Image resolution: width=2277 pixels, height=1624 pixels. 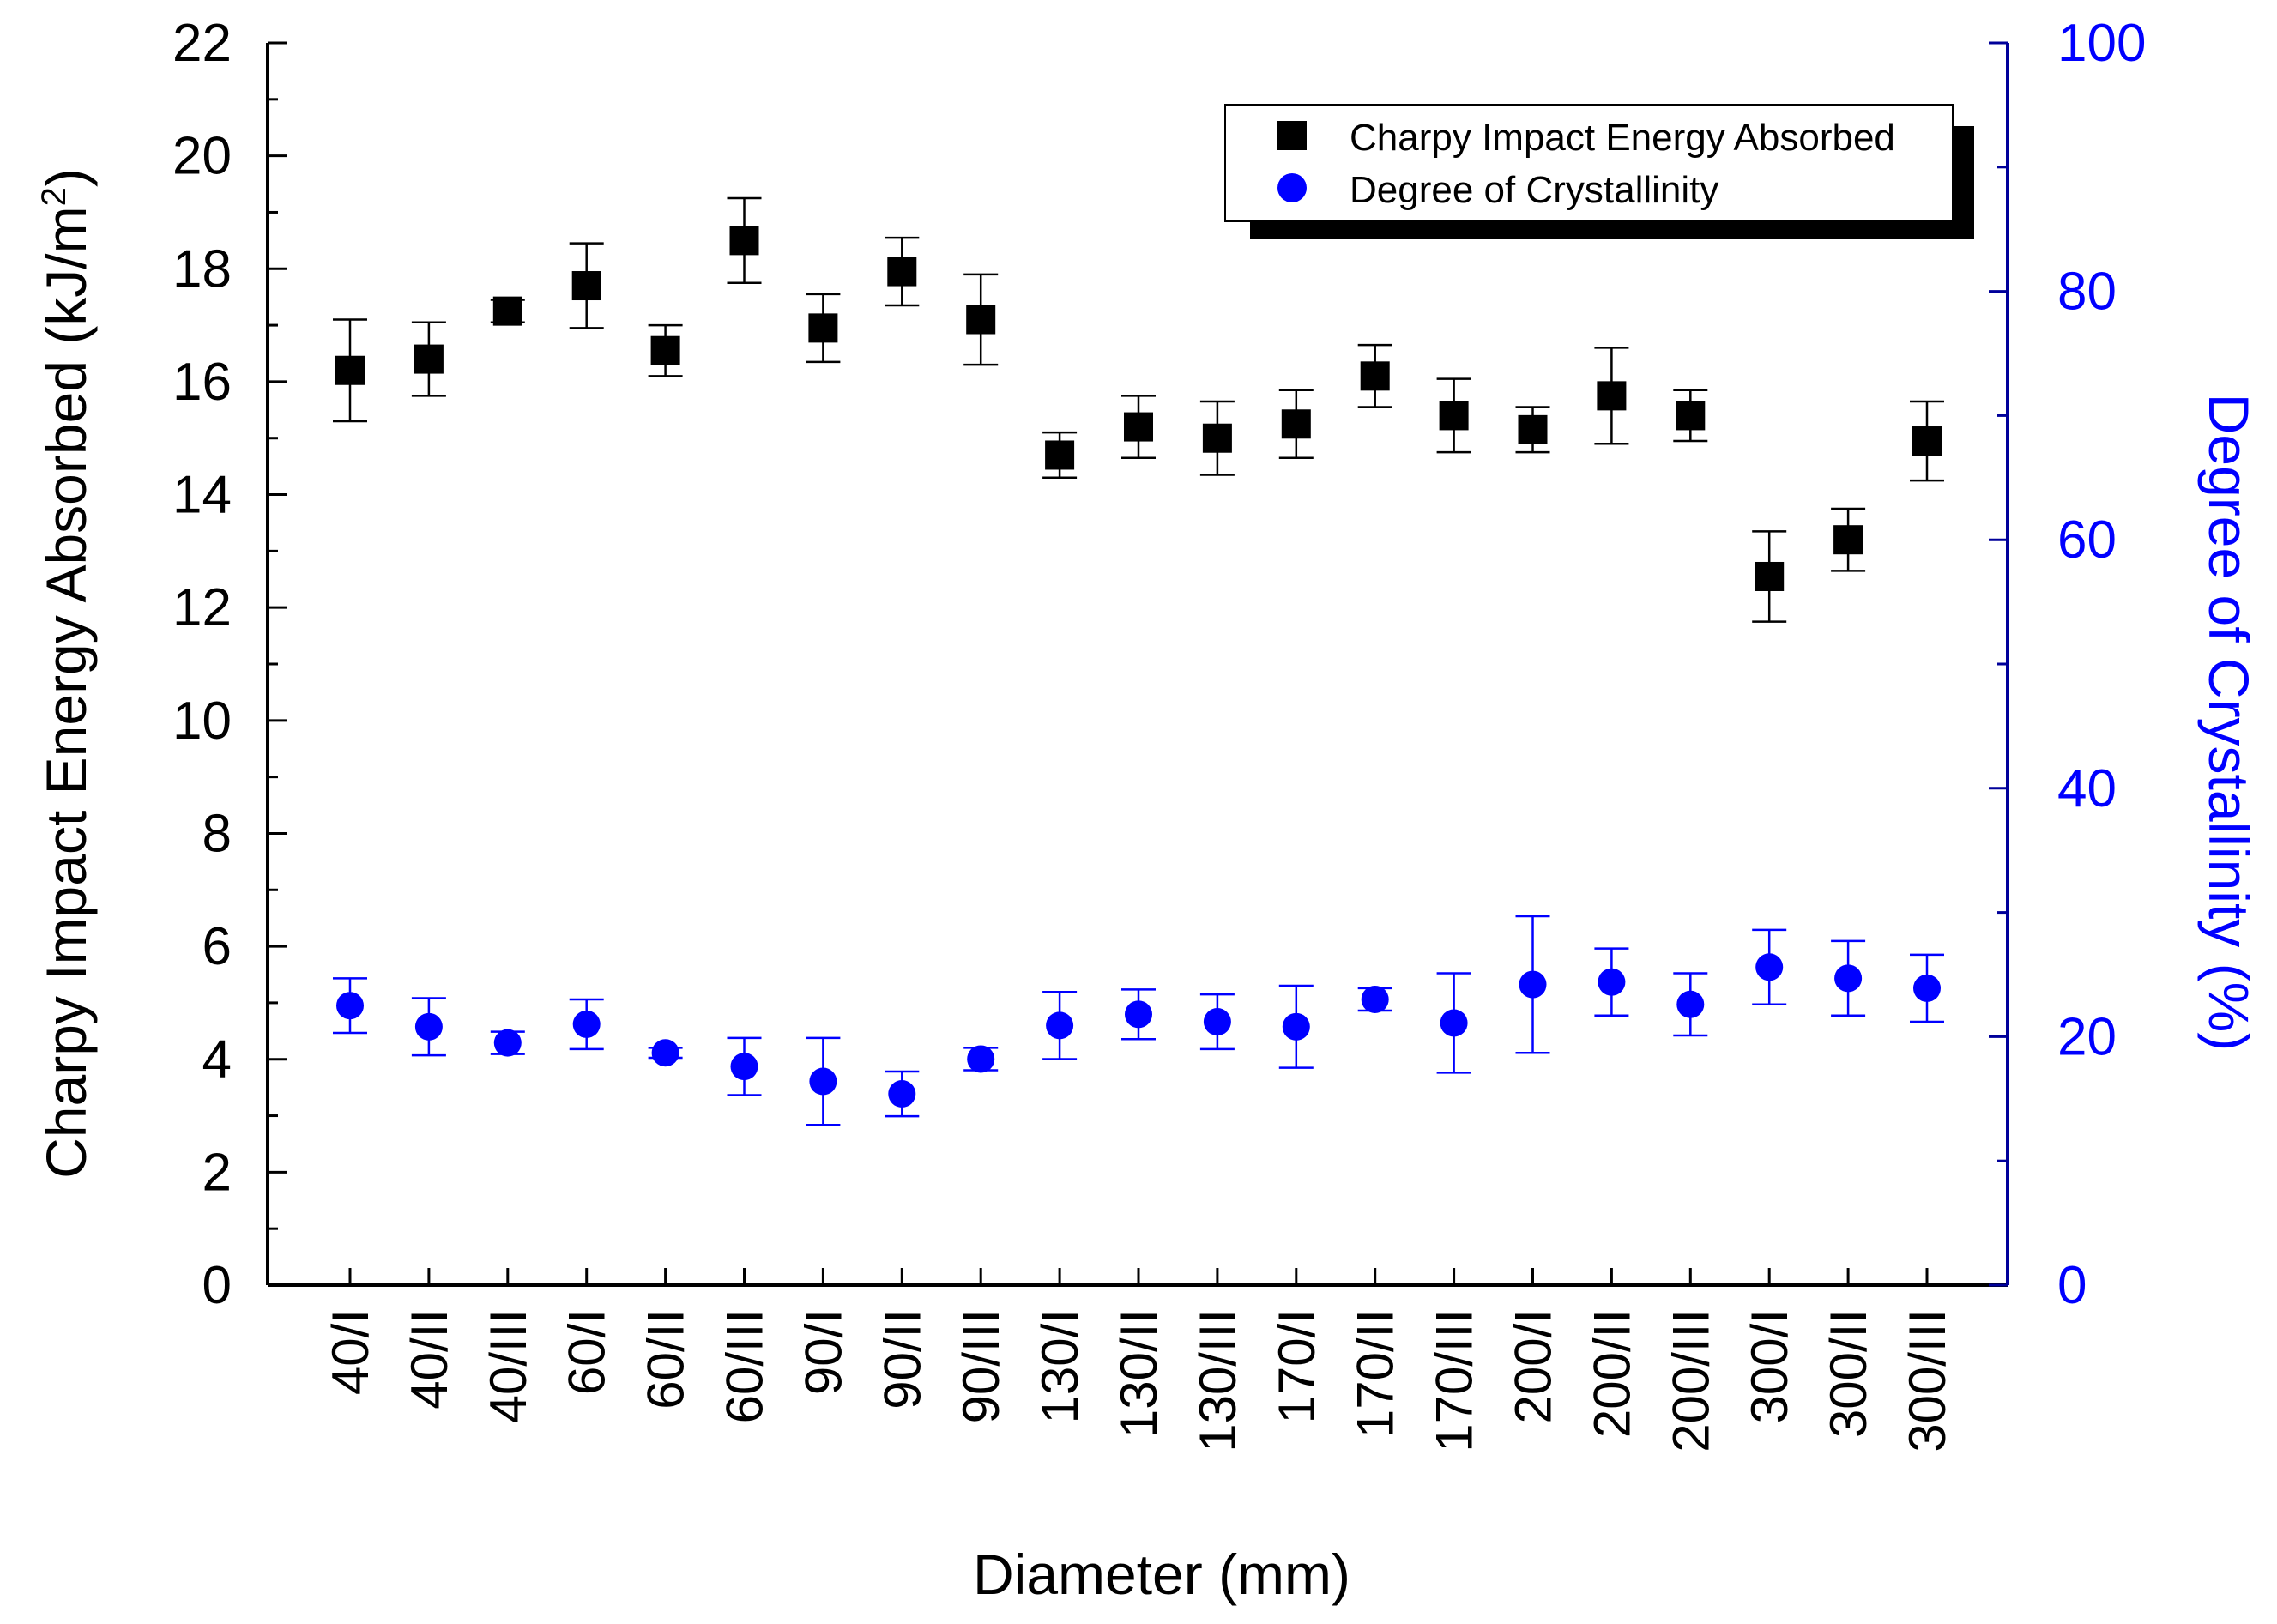 I want to click on y-right-tick-label: 80, so click(x=2087, y=292).